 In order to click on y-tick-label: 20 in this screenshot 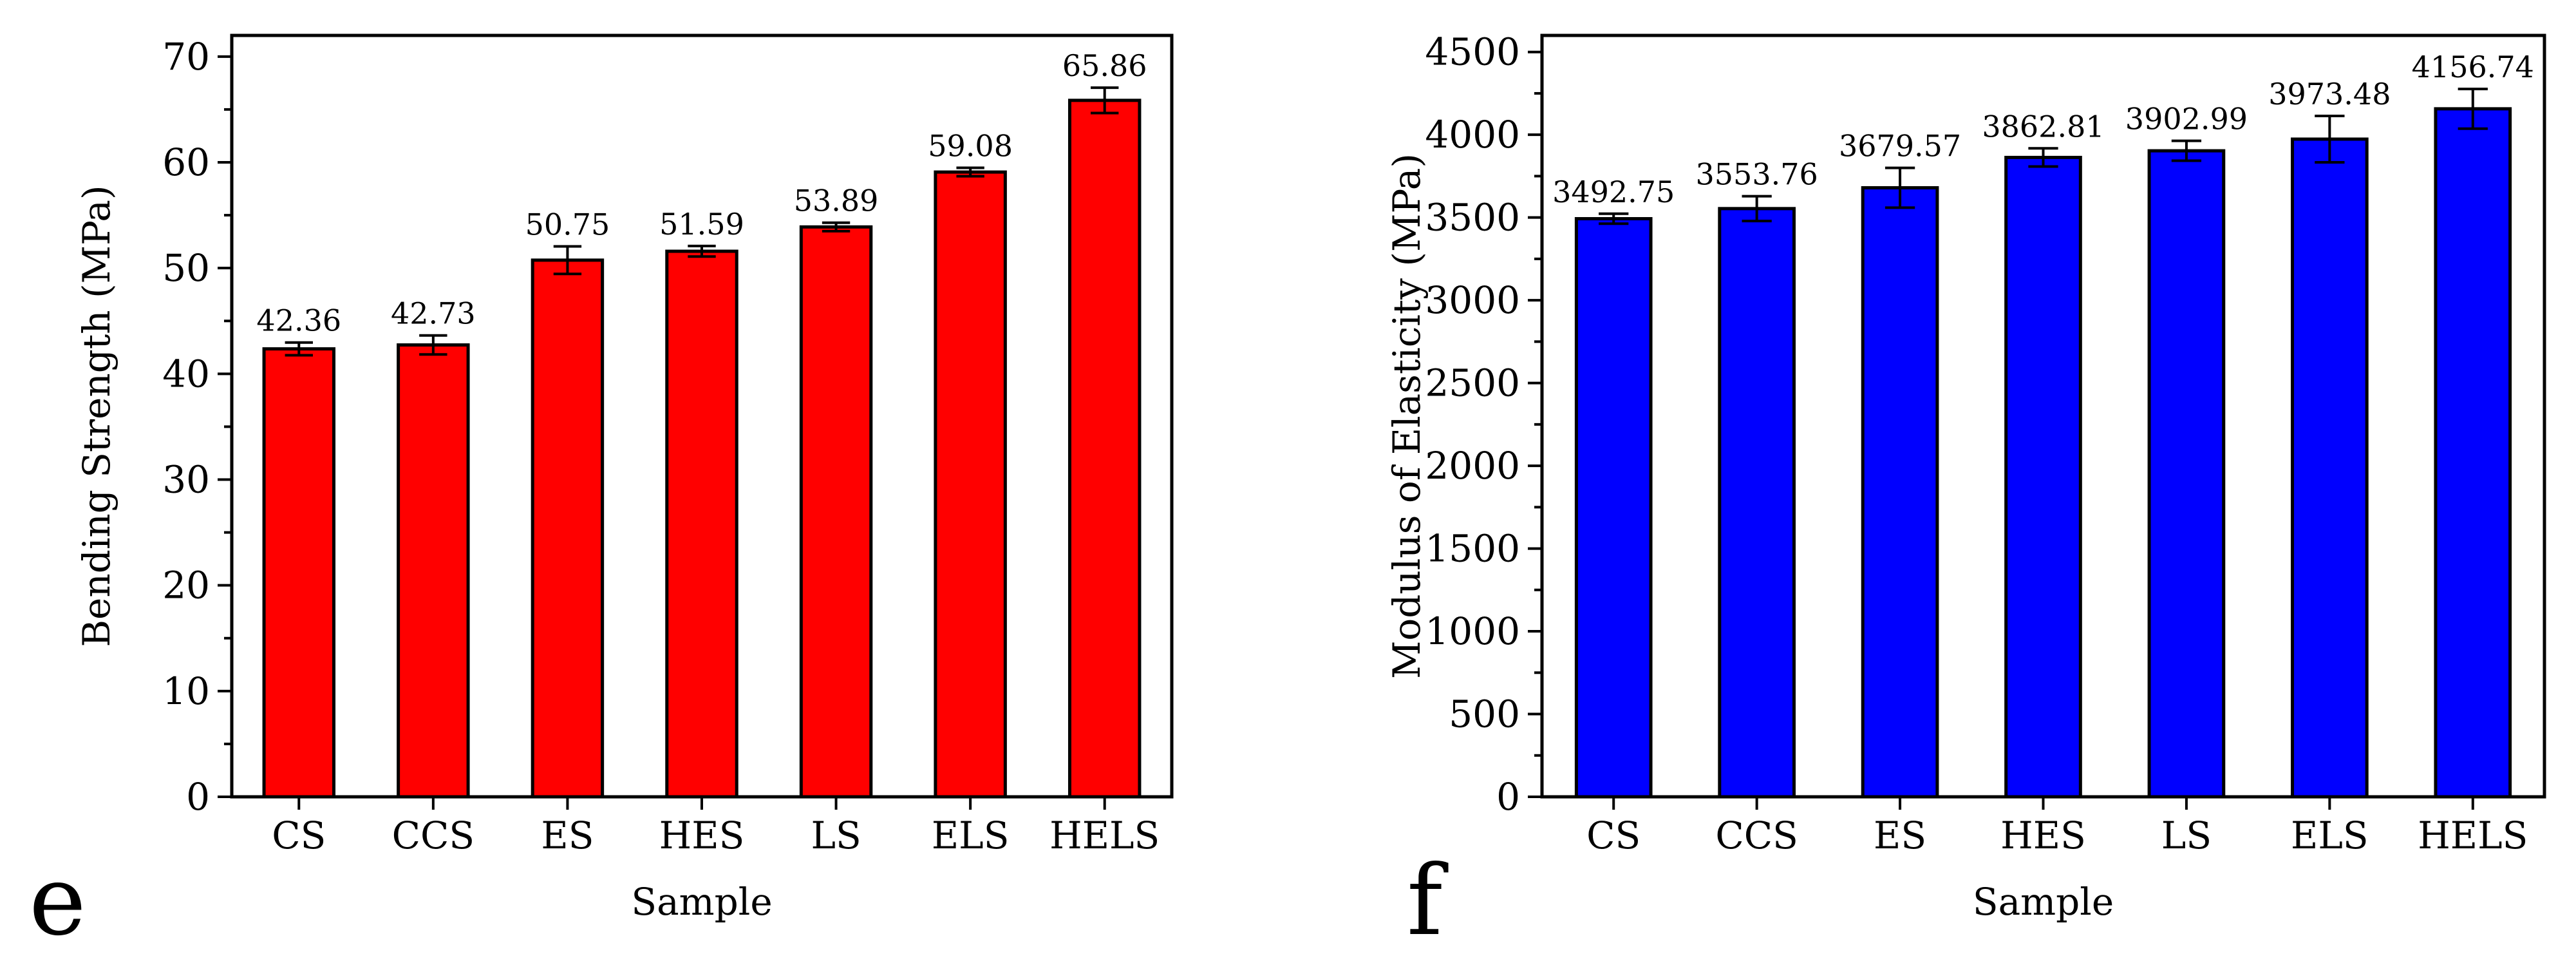, I will do `click(186, 585)`.